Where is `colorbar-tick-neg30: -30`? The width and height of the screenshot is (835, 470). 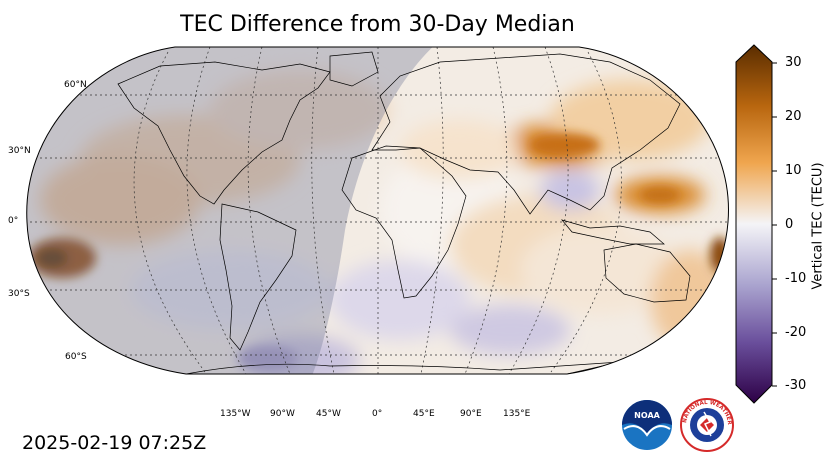
colorbar-tick-neg30: -30 is located at coordinates (796, 385).